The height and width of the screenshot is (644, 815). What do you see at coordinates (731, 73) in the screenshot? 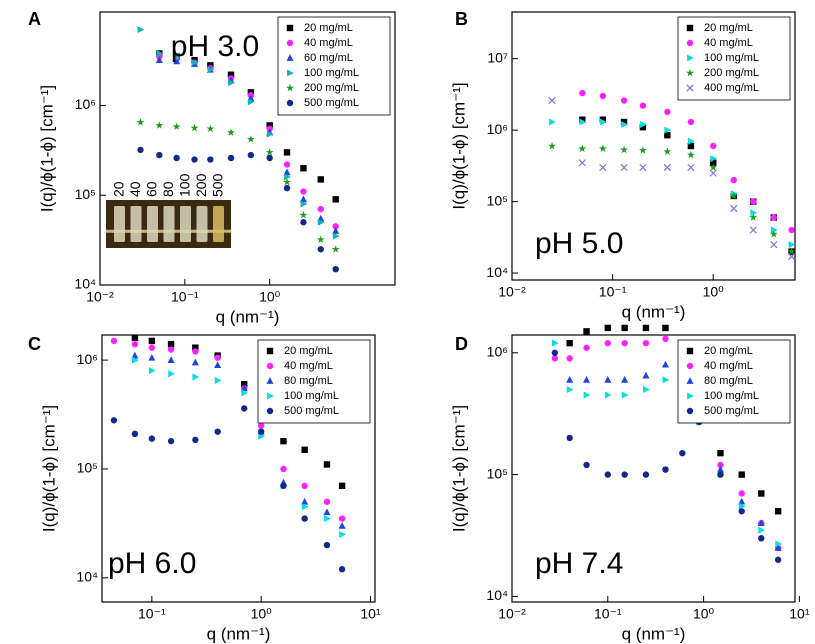
I see `legend-label: 200 mg/mL` at bounding box center [731, 73].